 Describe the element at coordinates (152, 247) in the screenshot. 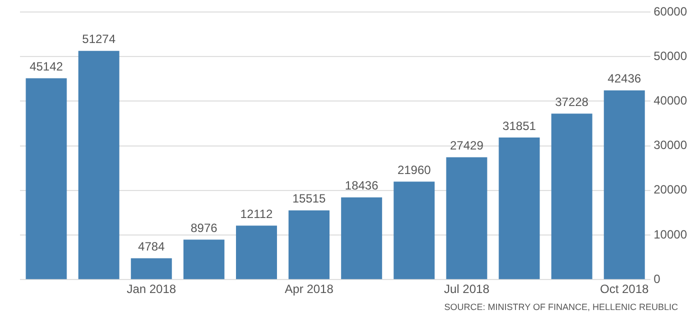

I see `data-label: 4784` at that location.